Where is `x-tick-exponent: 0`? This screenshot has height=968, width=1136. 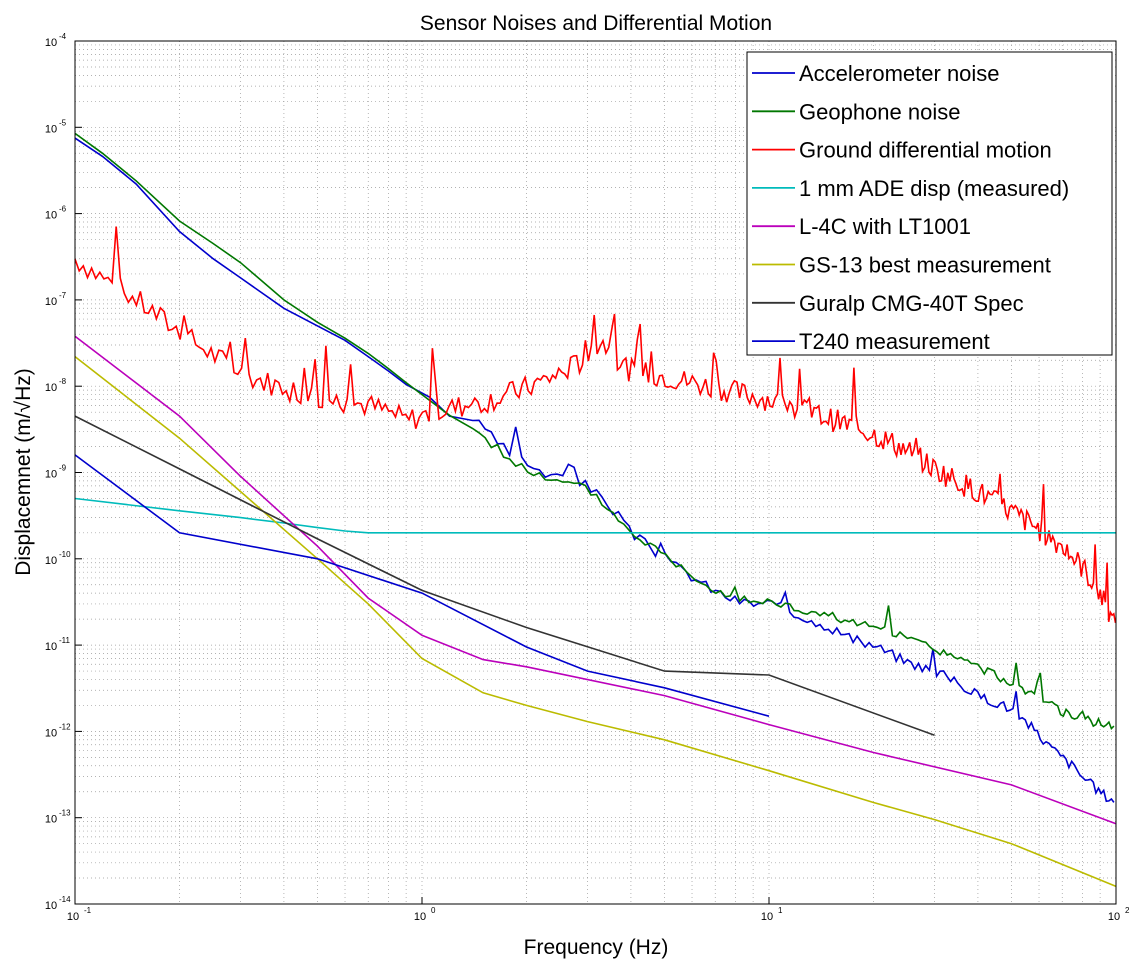 x-tick-exponent: 0 is located at coordinates (433, 910).